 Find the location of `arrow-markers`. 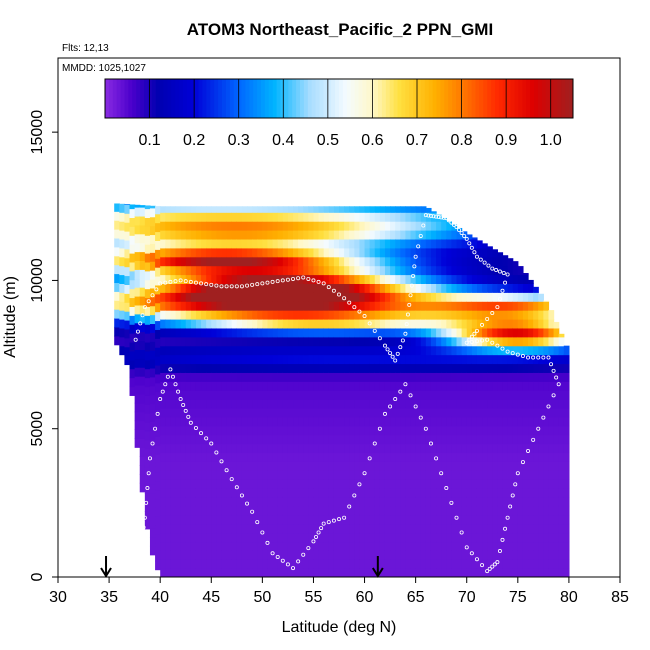

arrow-markers is located at coordinates (242, 567).